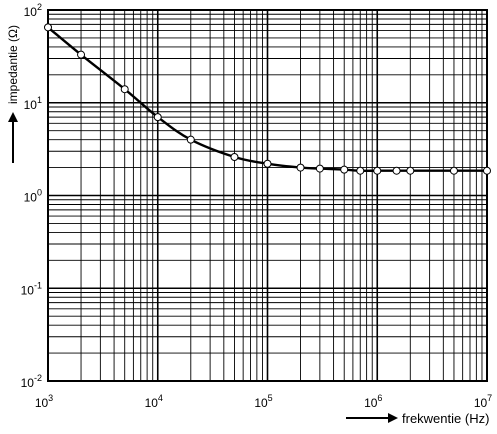 The height and width of the screenshot is (434, 497). I want to click on y-tick-label: 10⁰, so click(33, 196).